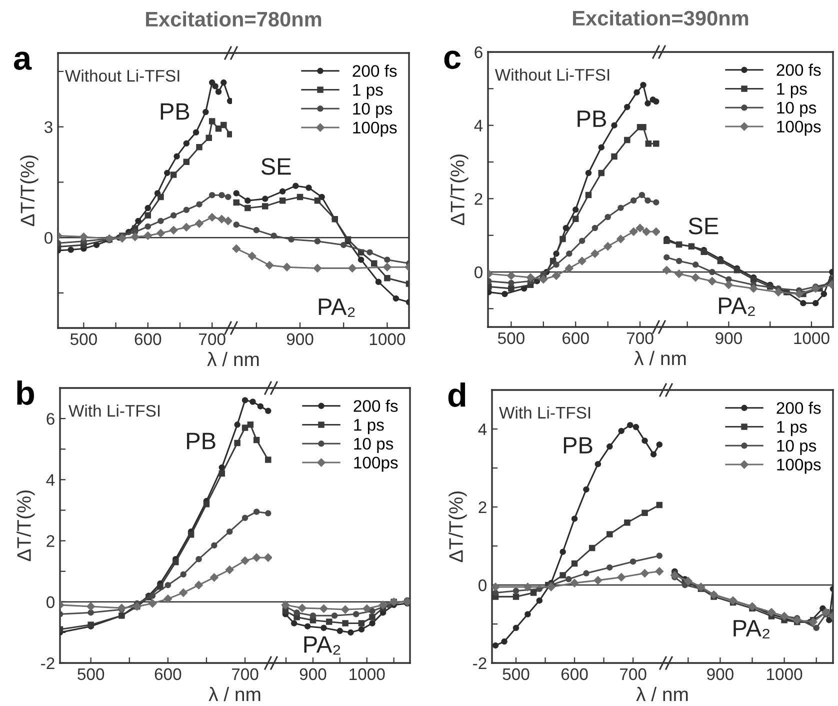  What do you see at coordinates (25, 392) in the screenshot?
I see `text: b` at bounding box center [25, 392].